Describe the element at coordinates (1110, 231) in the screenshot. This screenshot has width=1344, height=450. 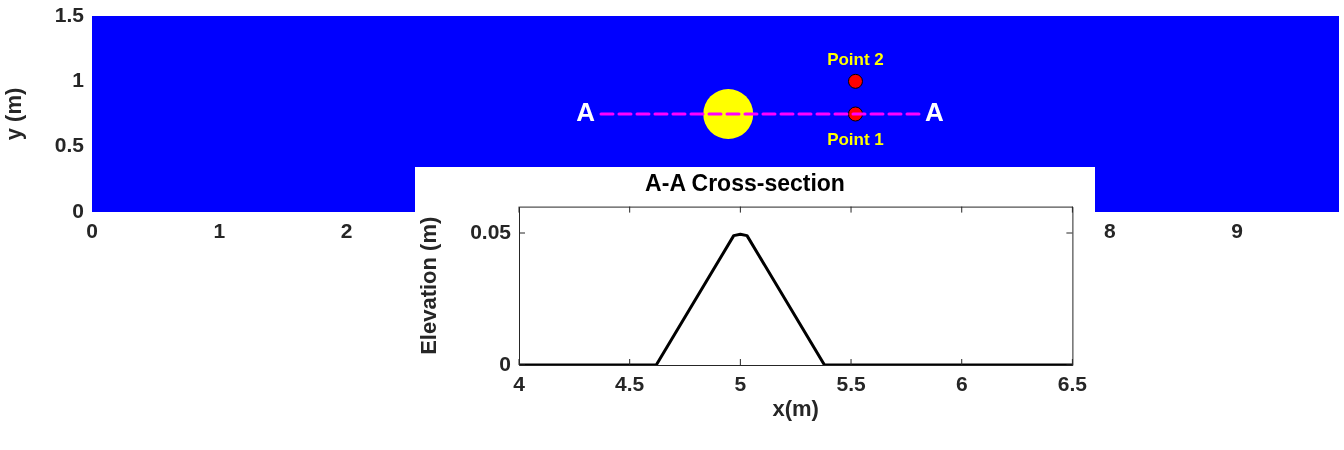
I see `x-tick-label: 8` at that location.